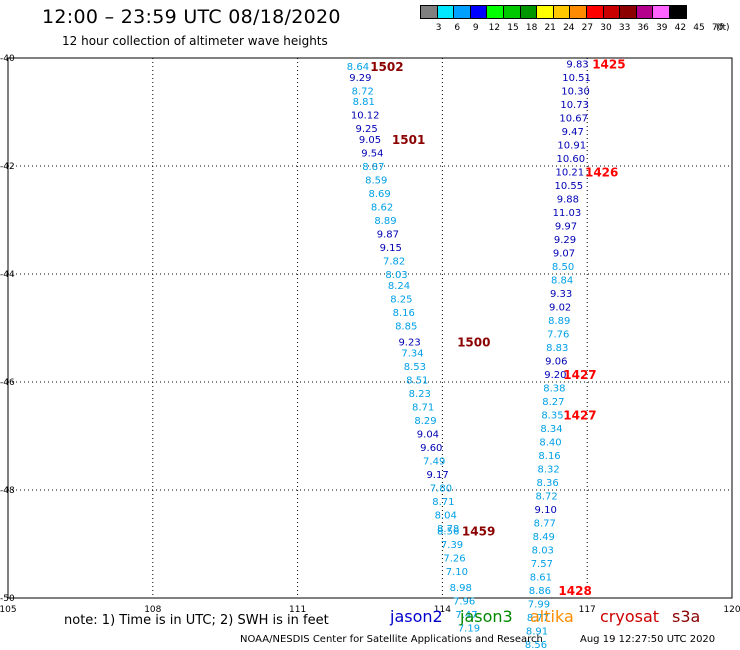  What do you see at coordinates (365, 116) in the screenshot?
I see `swh-value-west: 10.12` at bounding box center [365, 116].